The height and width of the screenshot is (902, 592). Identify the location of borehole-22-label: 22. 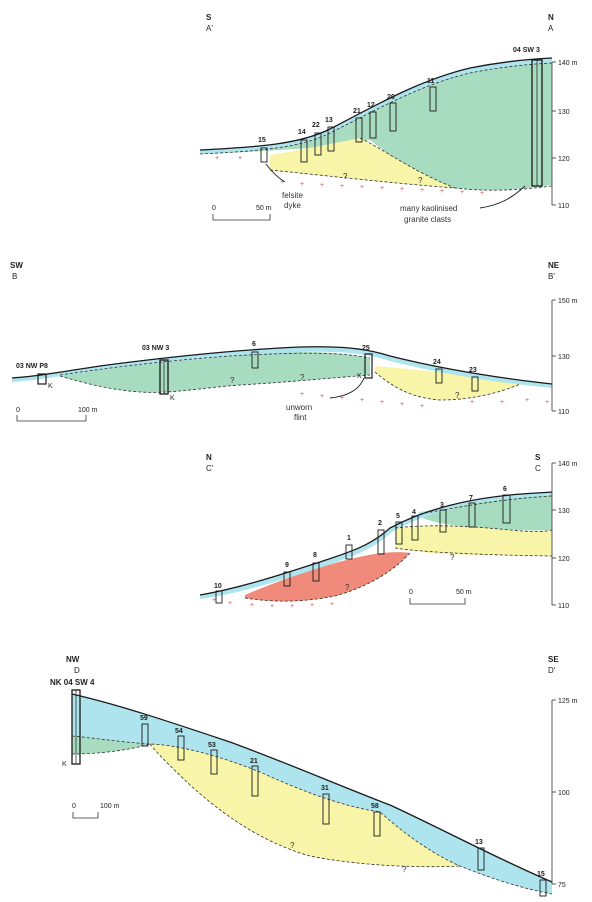
(316, 125).